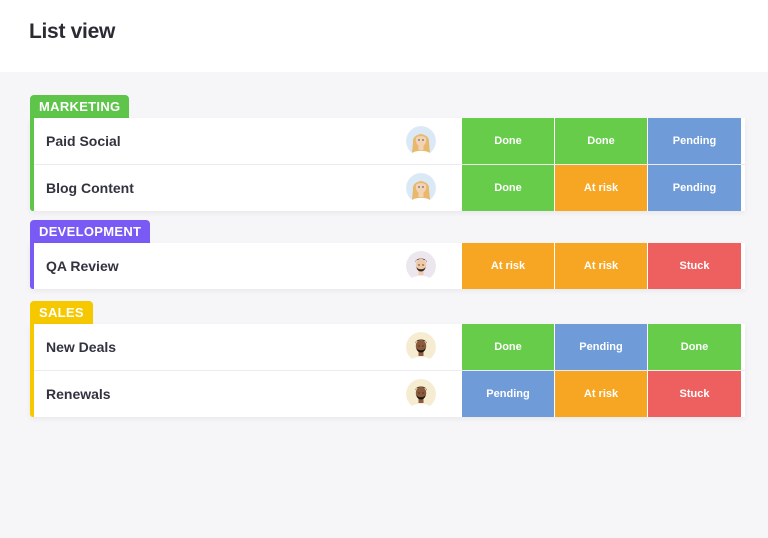  I want to click on row-name-cell: Blog Content, so click(248, 188).